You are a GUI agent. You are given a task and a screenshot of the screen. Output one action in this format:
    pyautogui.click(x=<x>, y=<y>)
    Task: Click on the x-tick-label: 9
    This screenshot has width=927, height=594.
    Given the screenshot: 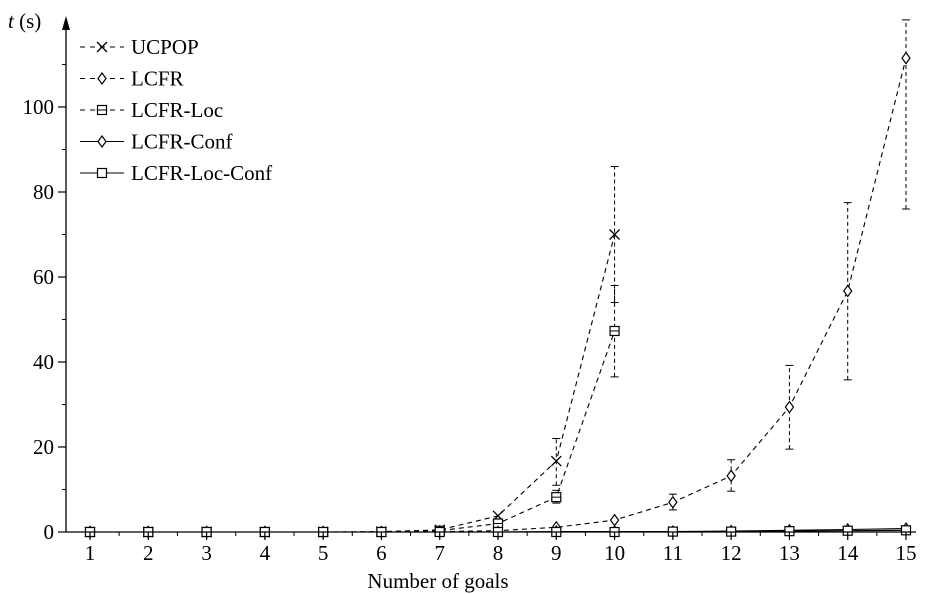 What is the action you would take?
    pyautogui.click(x=556, y=553)
    